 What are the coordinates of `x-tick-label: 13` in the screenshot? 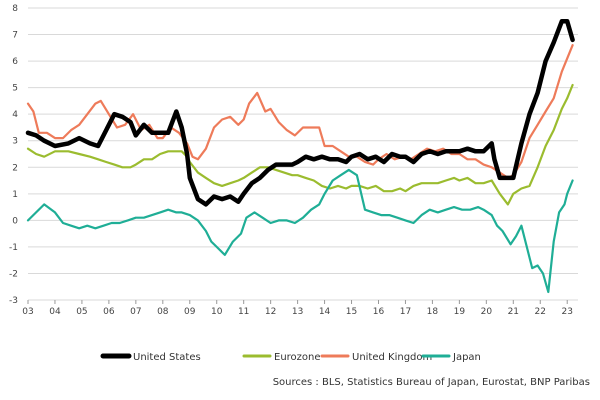 It's located at (297, 312).